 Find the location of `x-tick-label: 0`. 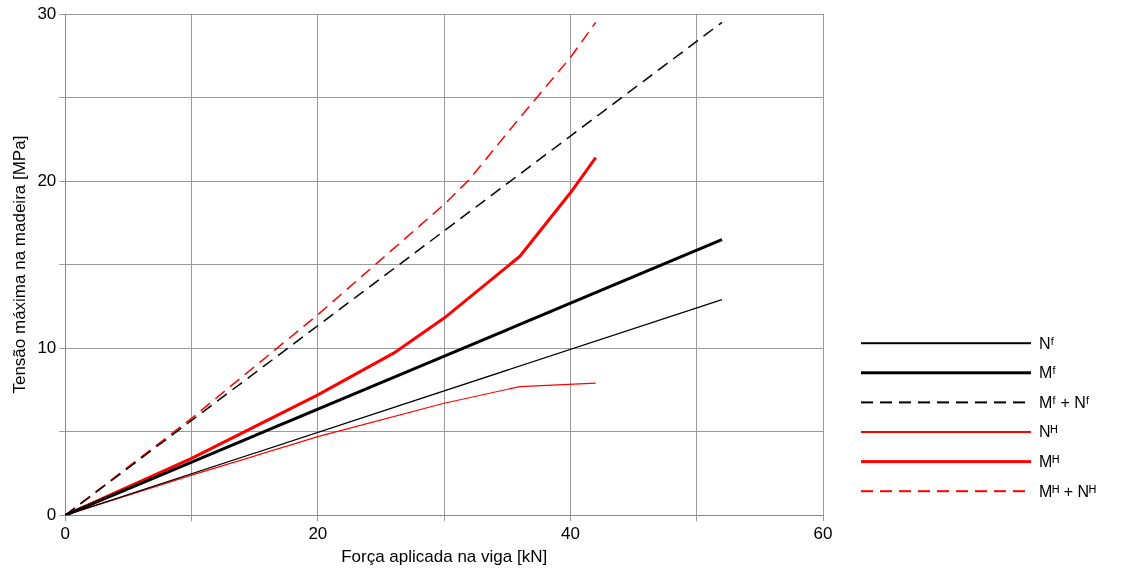

x-tick-label: 0 is located at coordinates (65, 534).